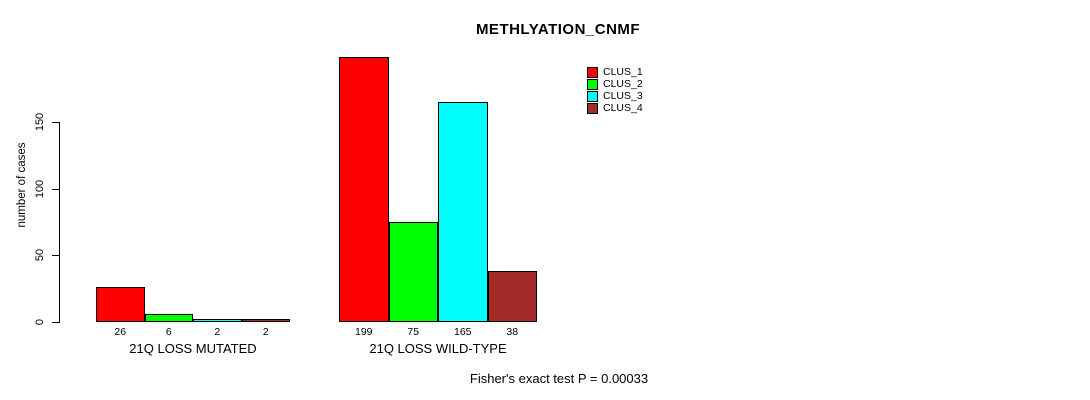 This screenshot has width=1090, height=400. I want to click on legend-item-clus-1: CLUS_1, so click(615, 72).